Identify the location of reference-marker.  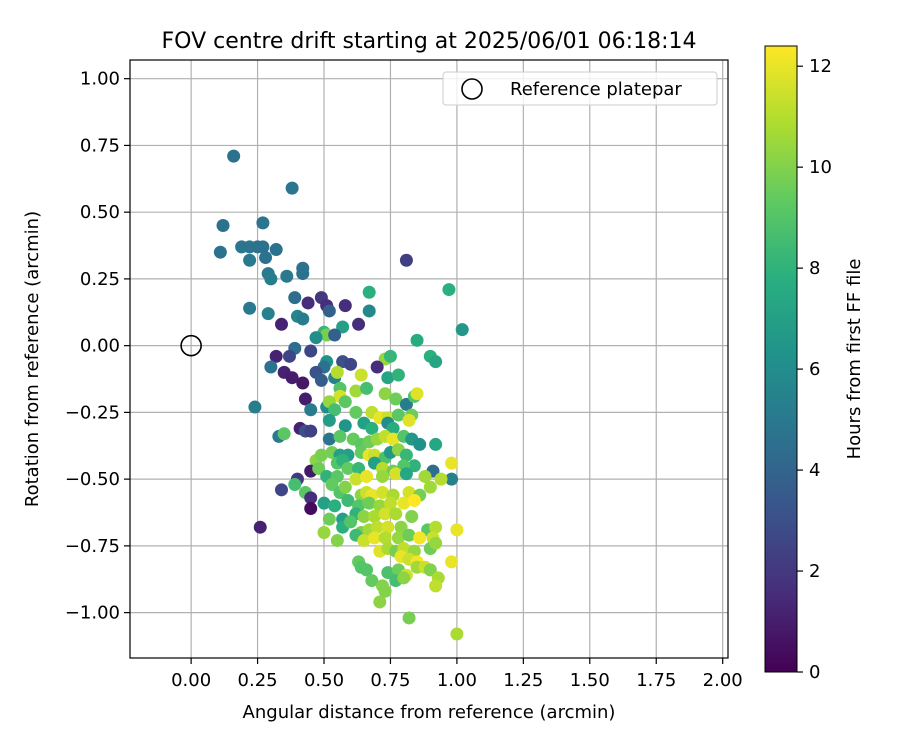
(191, 345).